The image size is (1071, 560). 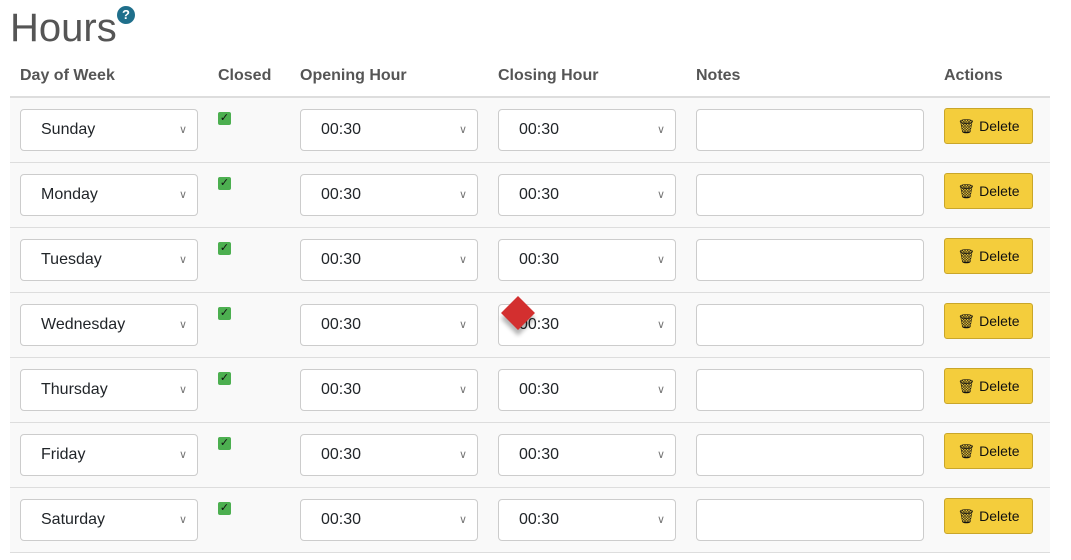 I want to click on day-select: Saturday ∨, so click(x=109, y=520).